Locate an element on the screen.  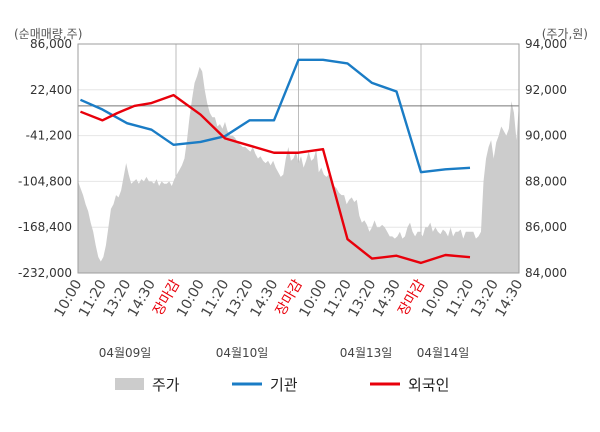
right-axis: 94,000 92,000 90,000 88,000 86,000 84,000 is located at coordinates (546, 158).